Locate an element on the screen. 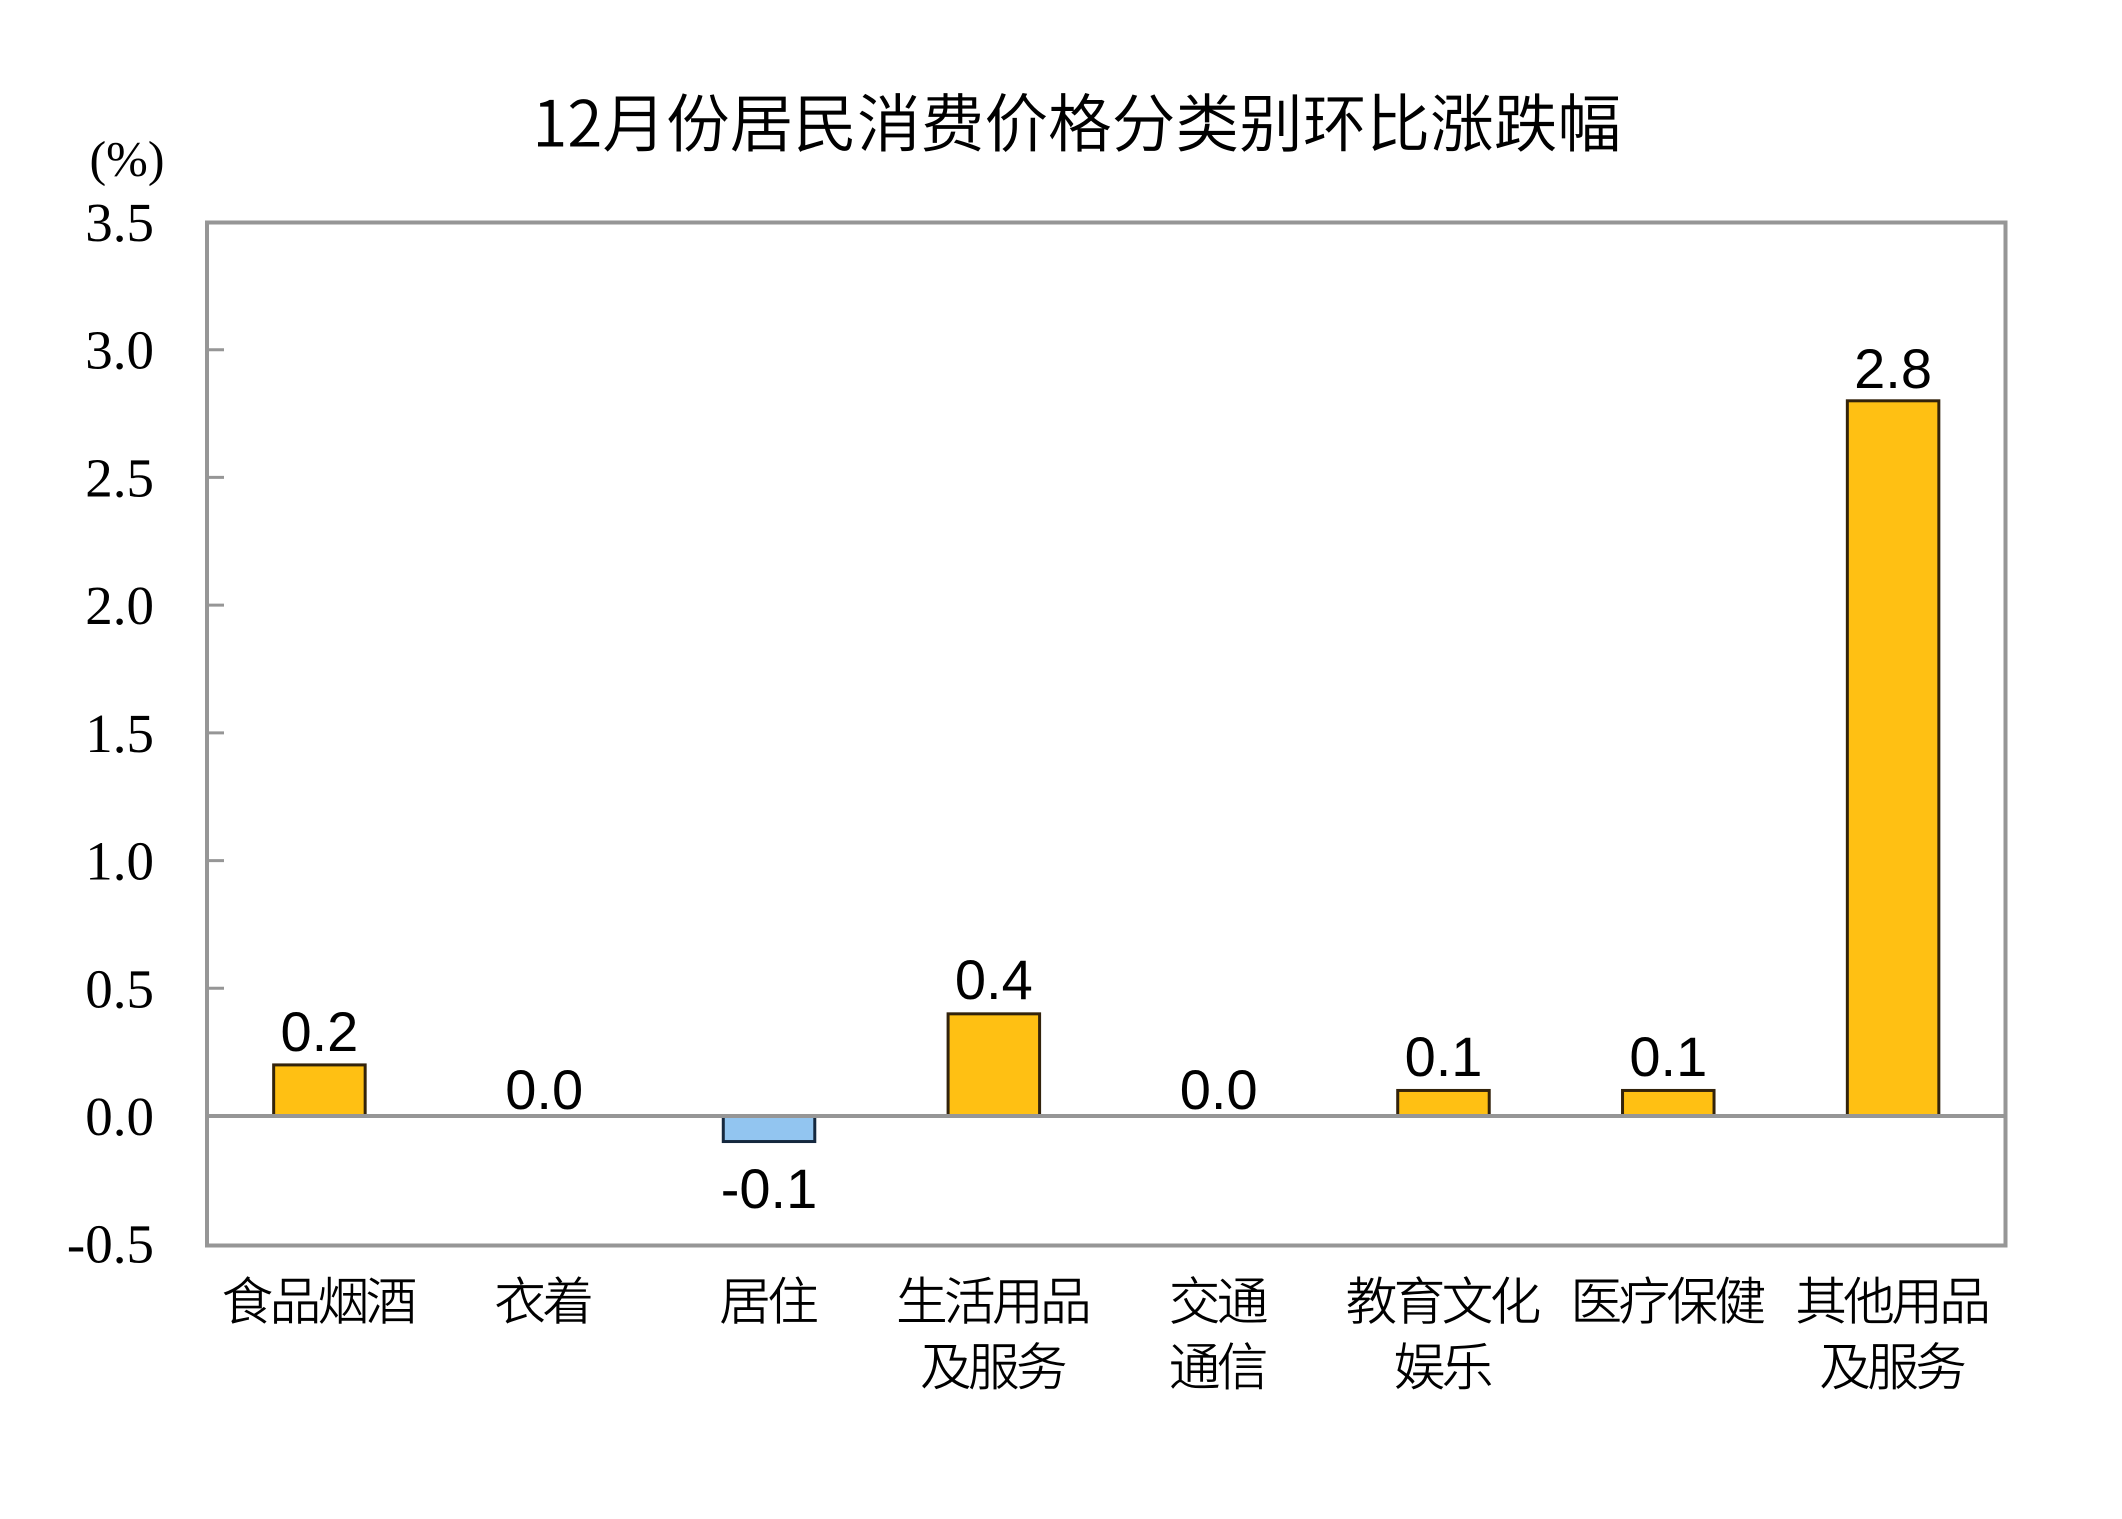  svg-text: 0.4 is located at coordinates (994, 979).